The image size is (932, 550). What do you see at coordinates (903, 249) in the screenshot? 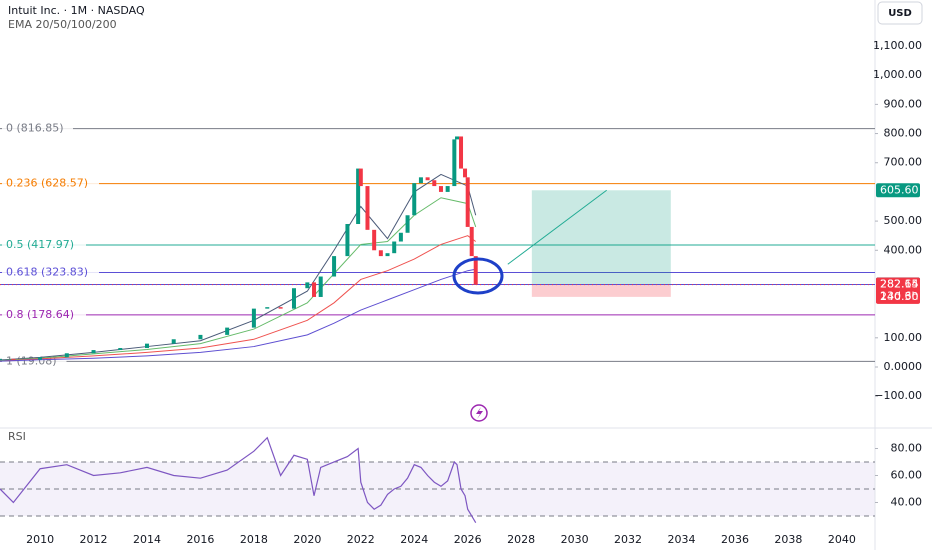
I see `y-tick-label: 400.00` at bounding box center [903, 249].